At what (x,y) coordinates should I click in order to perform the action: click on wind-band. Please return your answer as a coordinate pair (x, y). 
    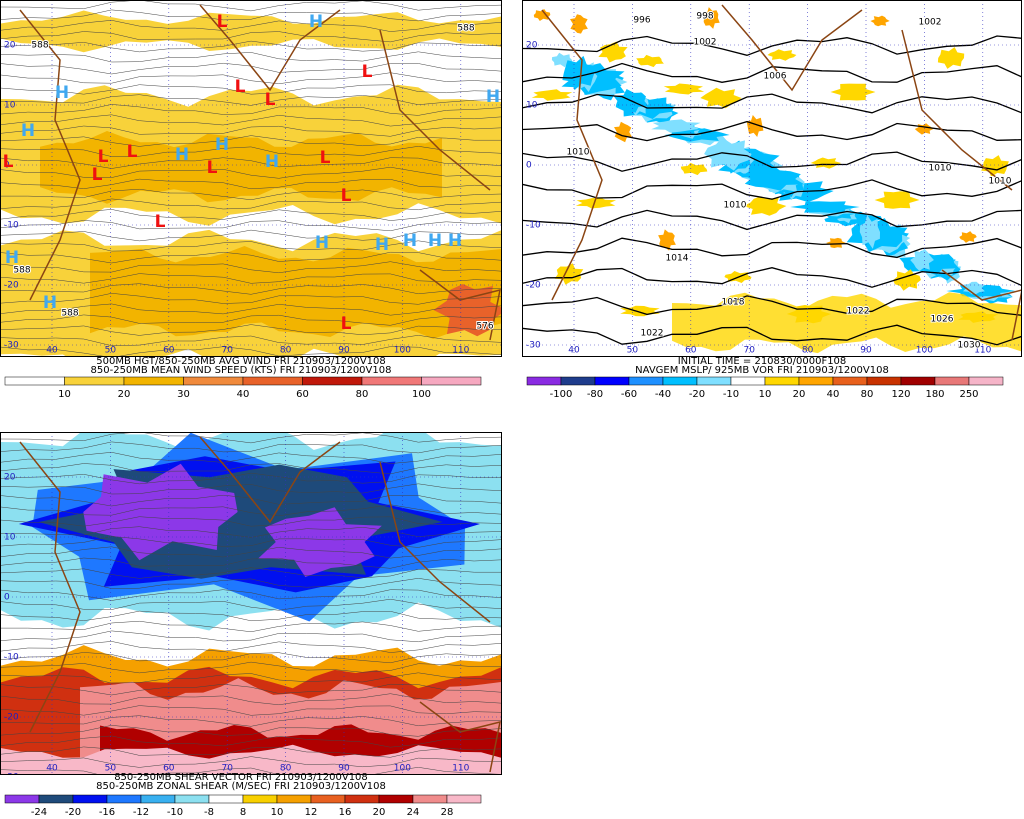
    Looking at the image, I should click on (251, 31).